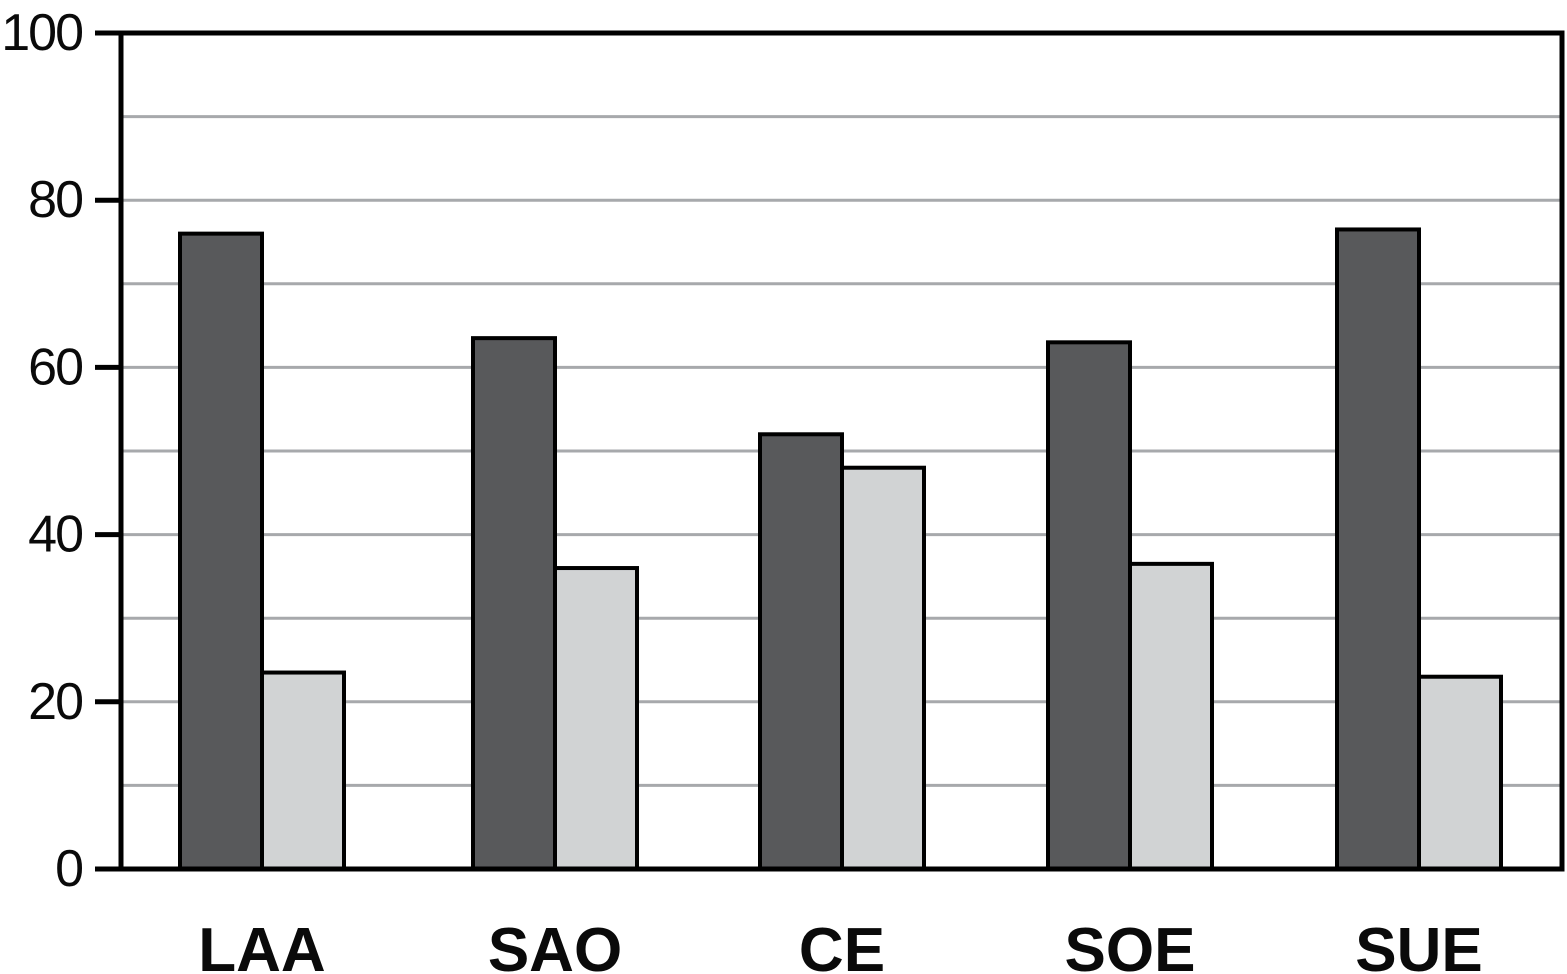 This screenshot has height=974, width=1567. What do you see at coordinates (1089, 605) in the screenshot?
I see `bar-soe-dark_gray` at bounding box center [1089, 605].